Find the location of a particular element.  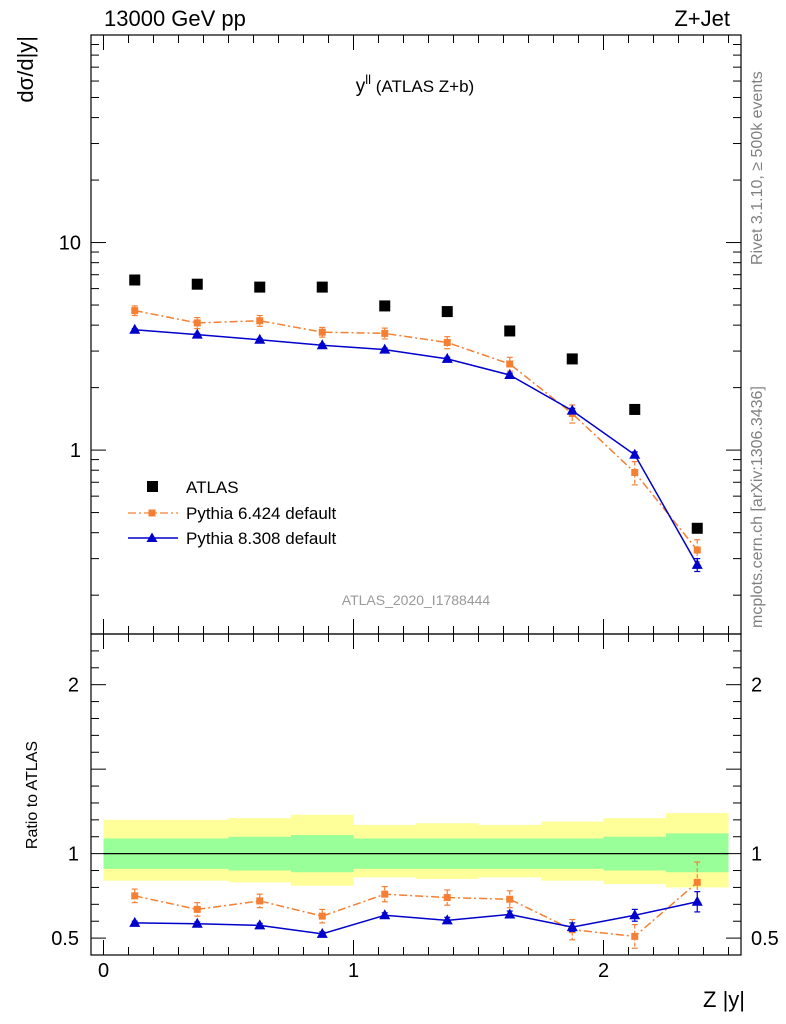

ratio-y-tick-label-right: 2 is located at coordinates (756, 686).